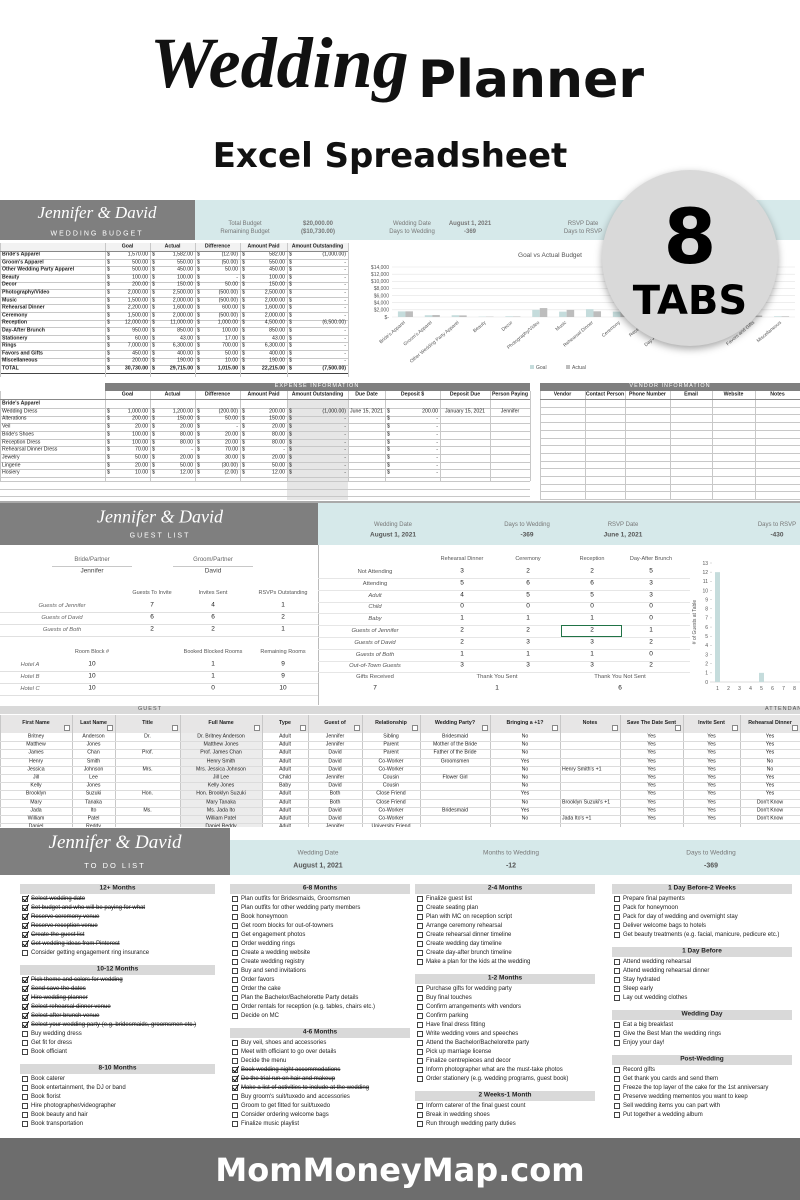 This screenshot has height=1200, width=800. What do you see at coordinates (711, 723) in the screenshot?
I see `column-header: Invite Sent` at bounding box center [711, 723].